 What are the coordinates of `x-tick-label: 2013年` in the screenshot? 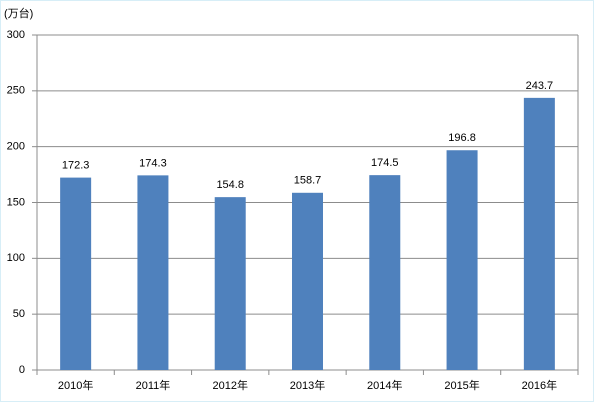 It's located at (307, 385).